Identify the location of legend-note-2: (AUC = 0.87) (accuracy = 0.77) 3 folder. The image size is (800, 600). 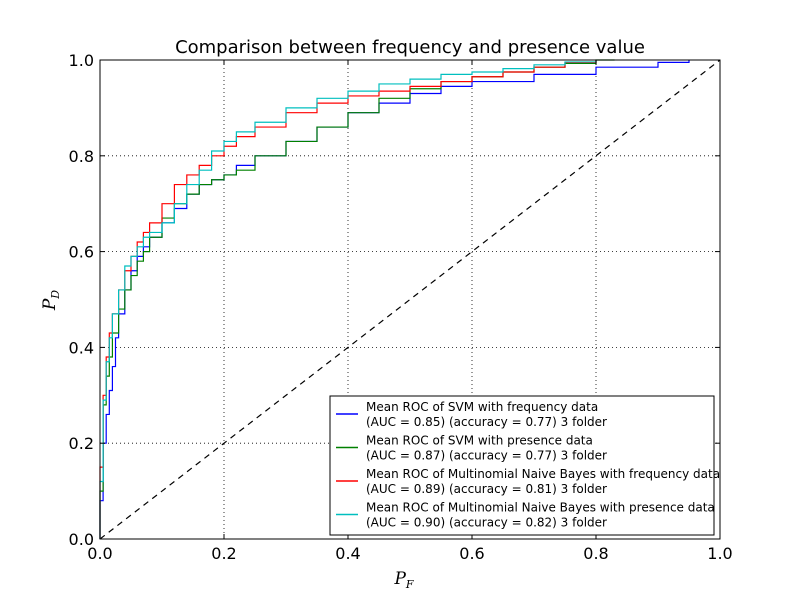
(486, 456).